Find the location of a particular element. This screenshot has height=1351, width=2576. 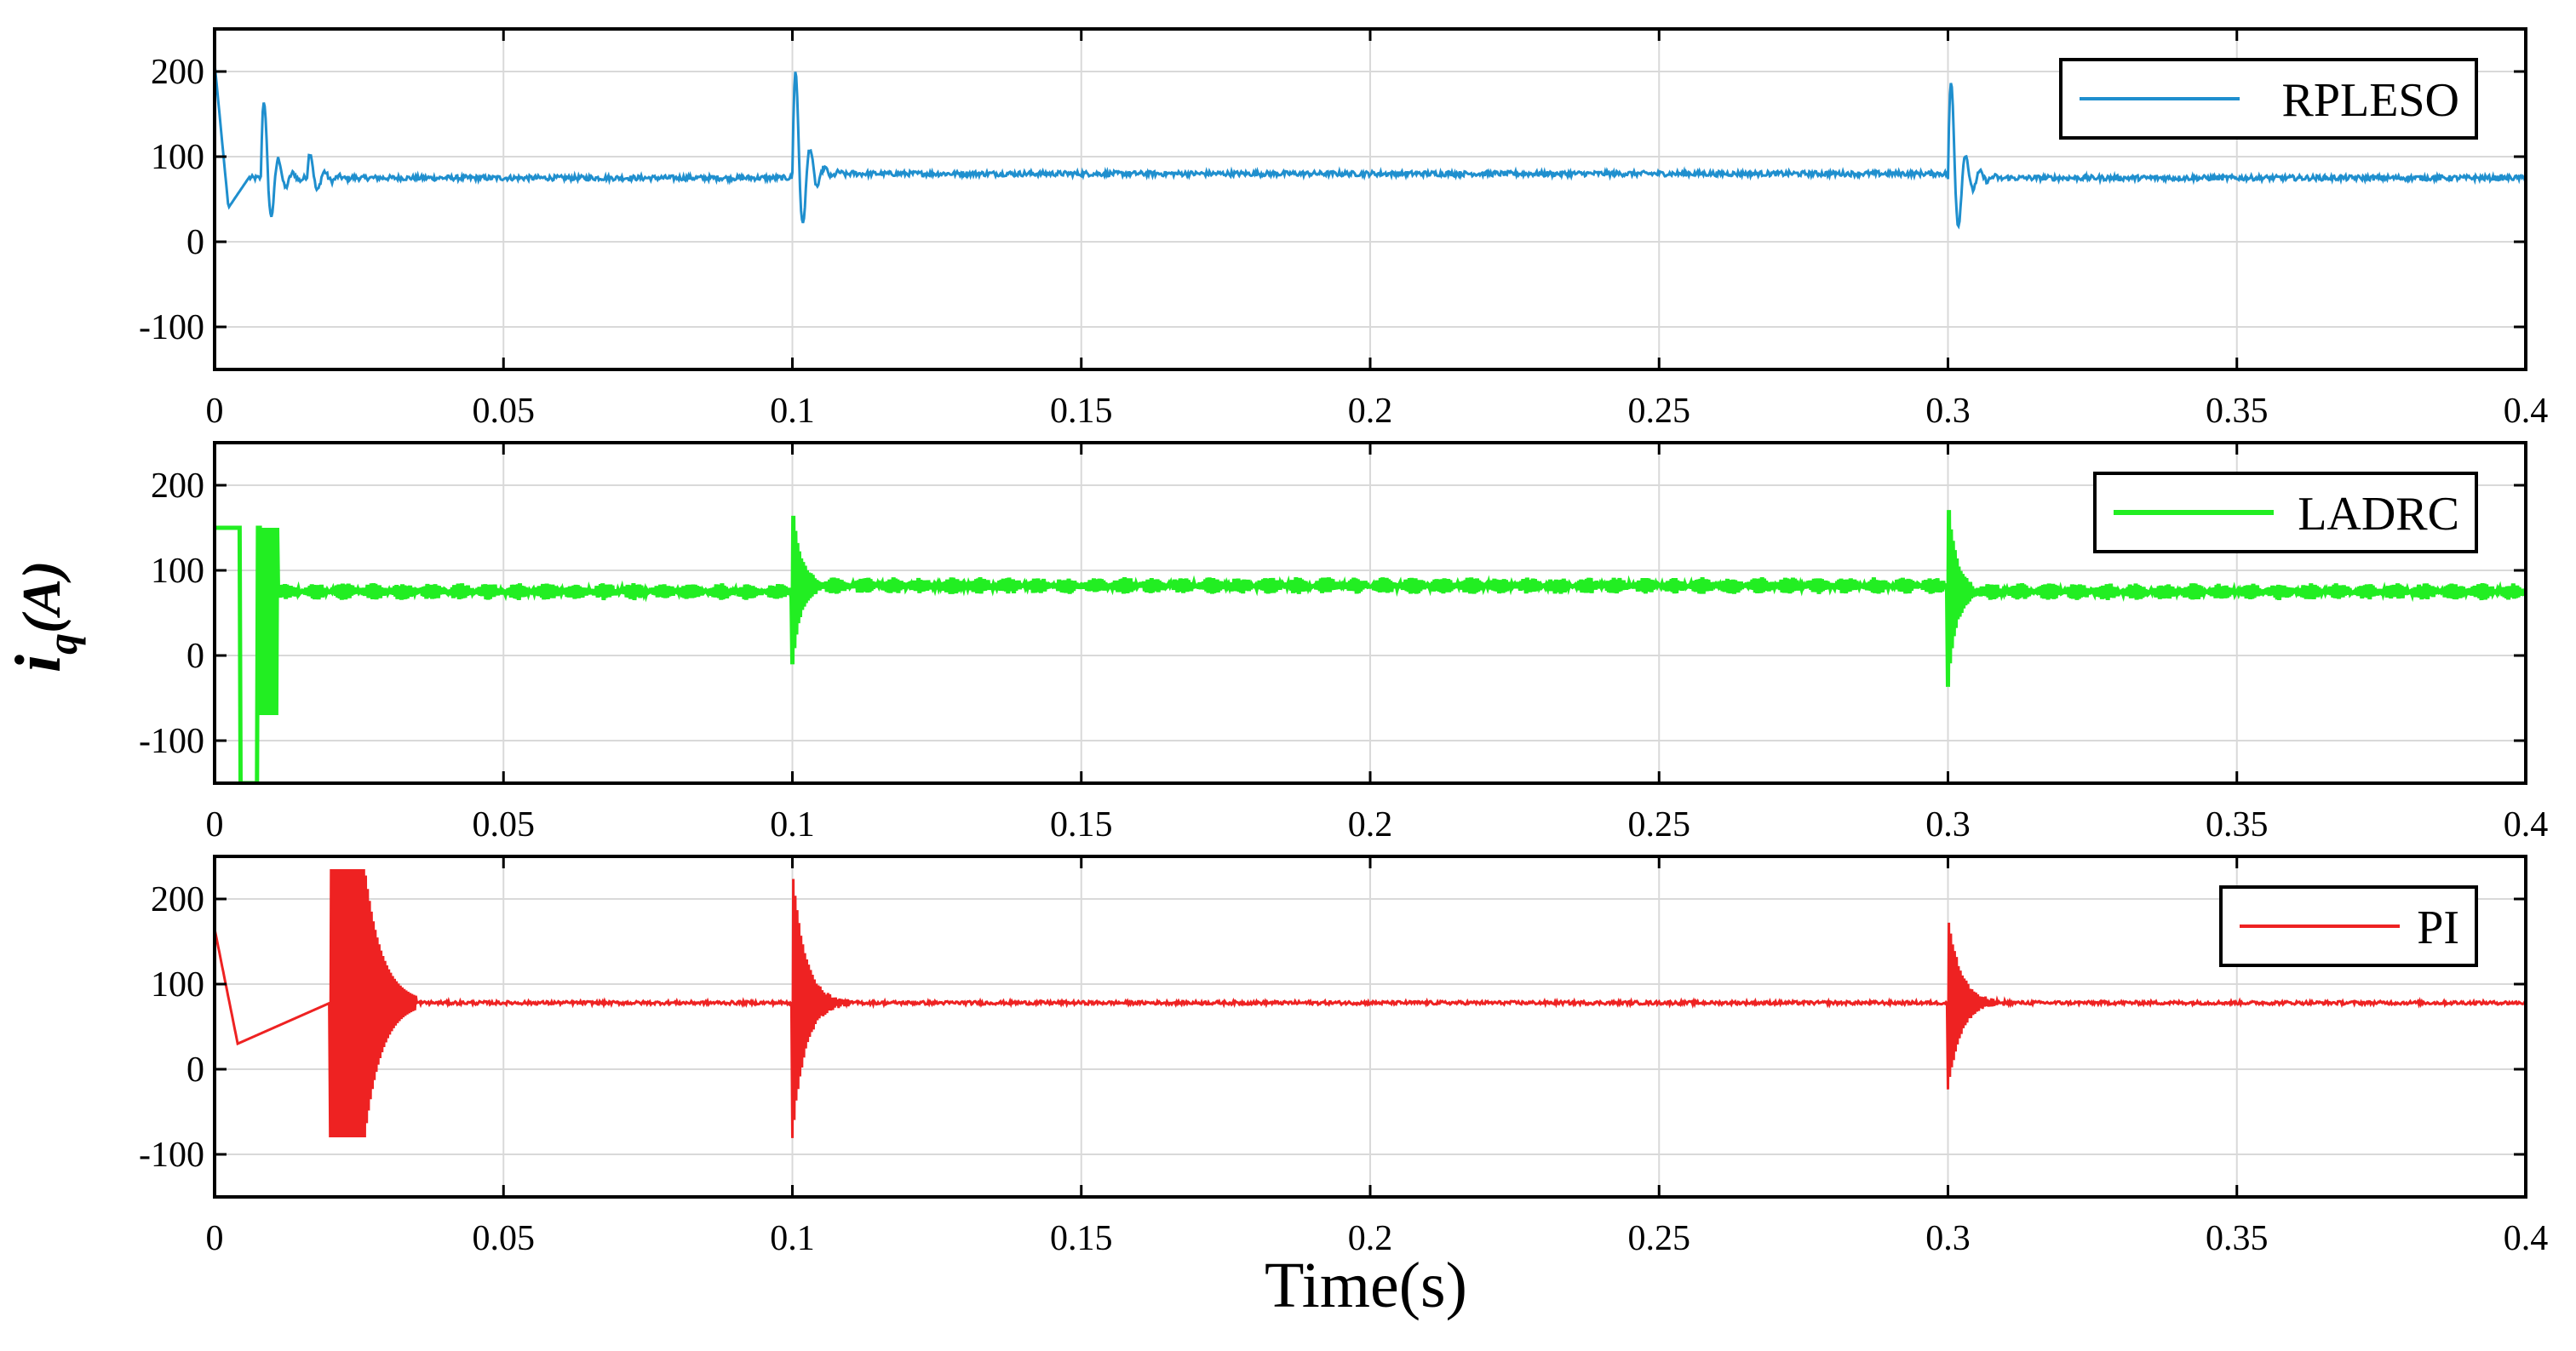

legend-label: LADRC is located at coordinates (2378, 514).